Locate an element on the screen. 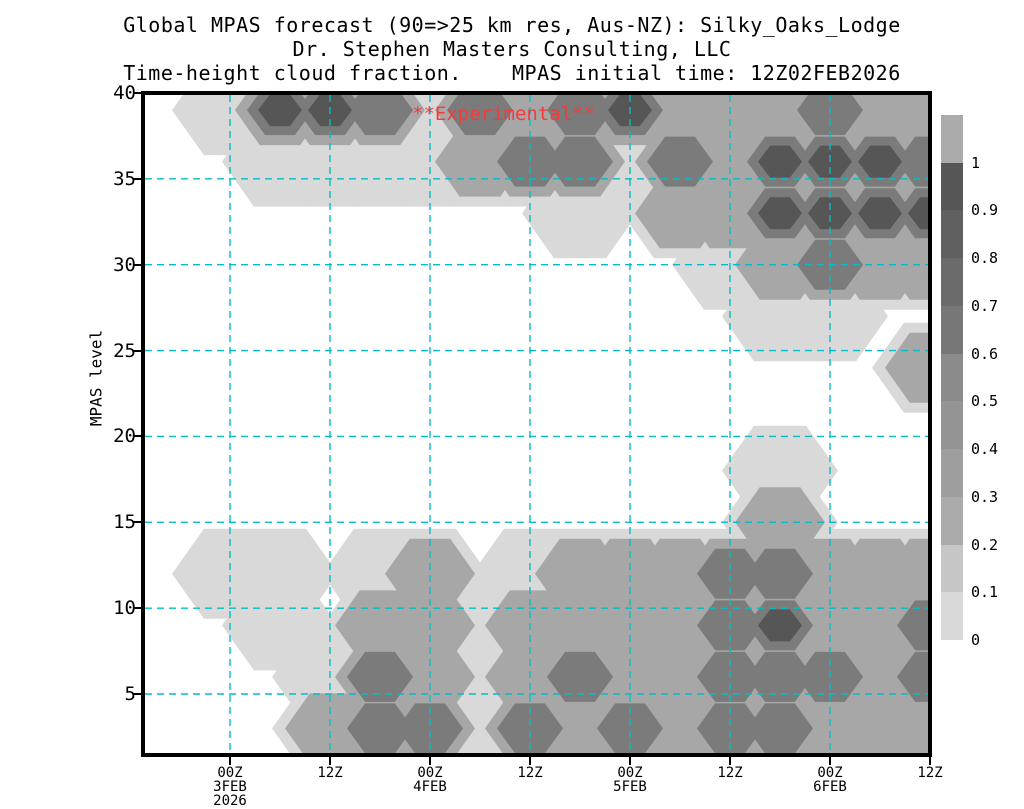 The image size is (1024, 809). x-tick-label: 2026 is located at coordinates (230, 801).